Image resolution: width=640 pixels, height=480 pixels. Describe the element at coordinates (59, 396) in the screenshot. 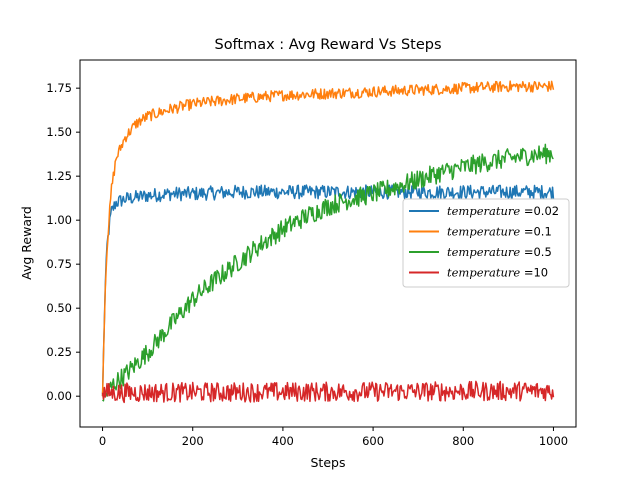

I see `y-tick-label: 0.00` at that location.